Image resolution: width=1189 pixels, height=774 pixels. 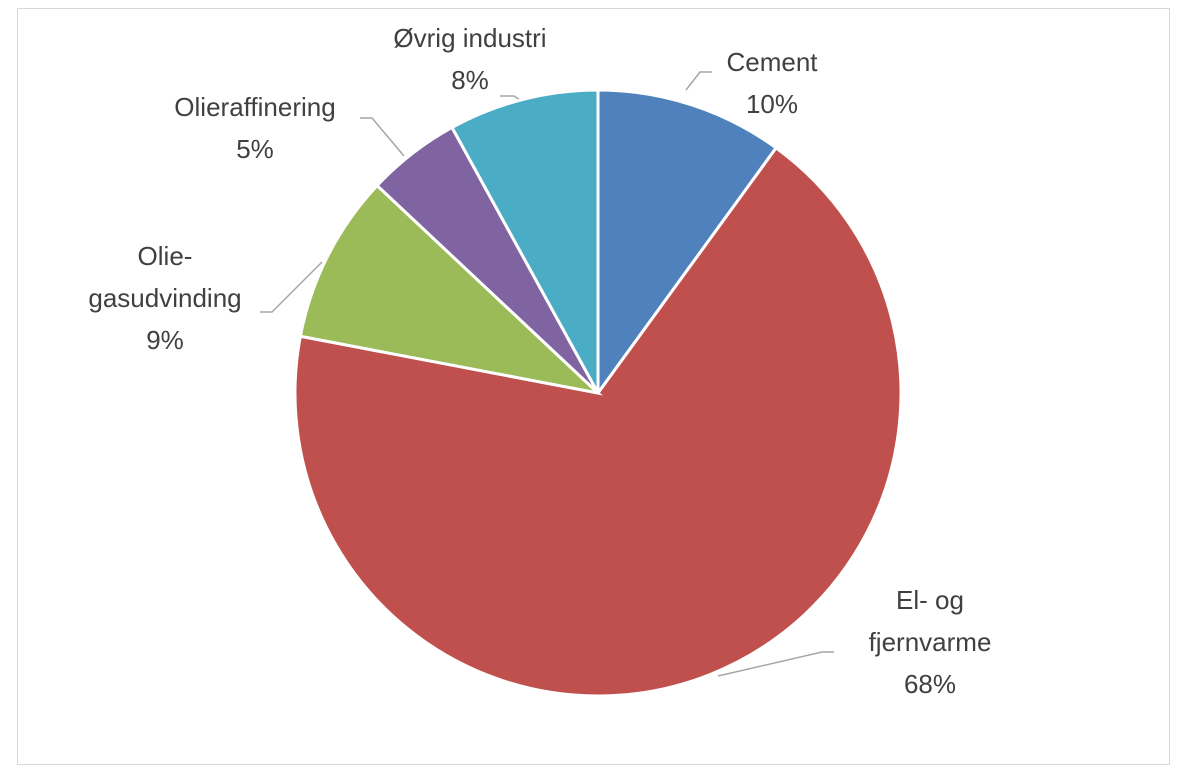 I want to click on category-label: Øvrig industri, so click(x=470, y=38).